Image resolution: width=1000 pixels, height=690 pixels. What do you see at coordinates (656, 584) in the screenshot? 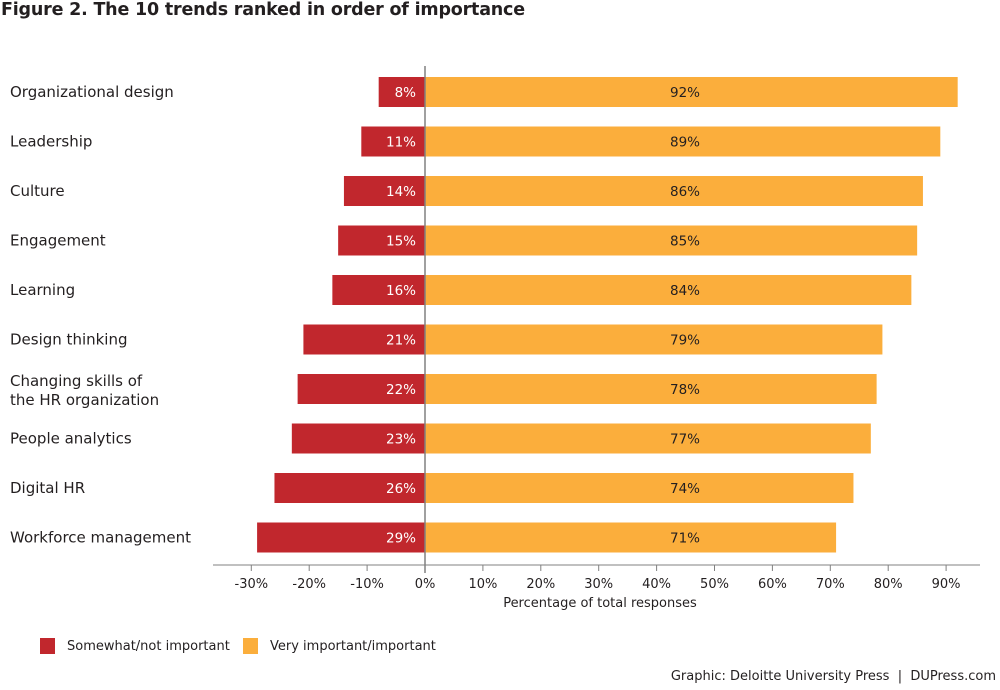
I see `x-tick-label: 40%` at bounding box center [656, 584].